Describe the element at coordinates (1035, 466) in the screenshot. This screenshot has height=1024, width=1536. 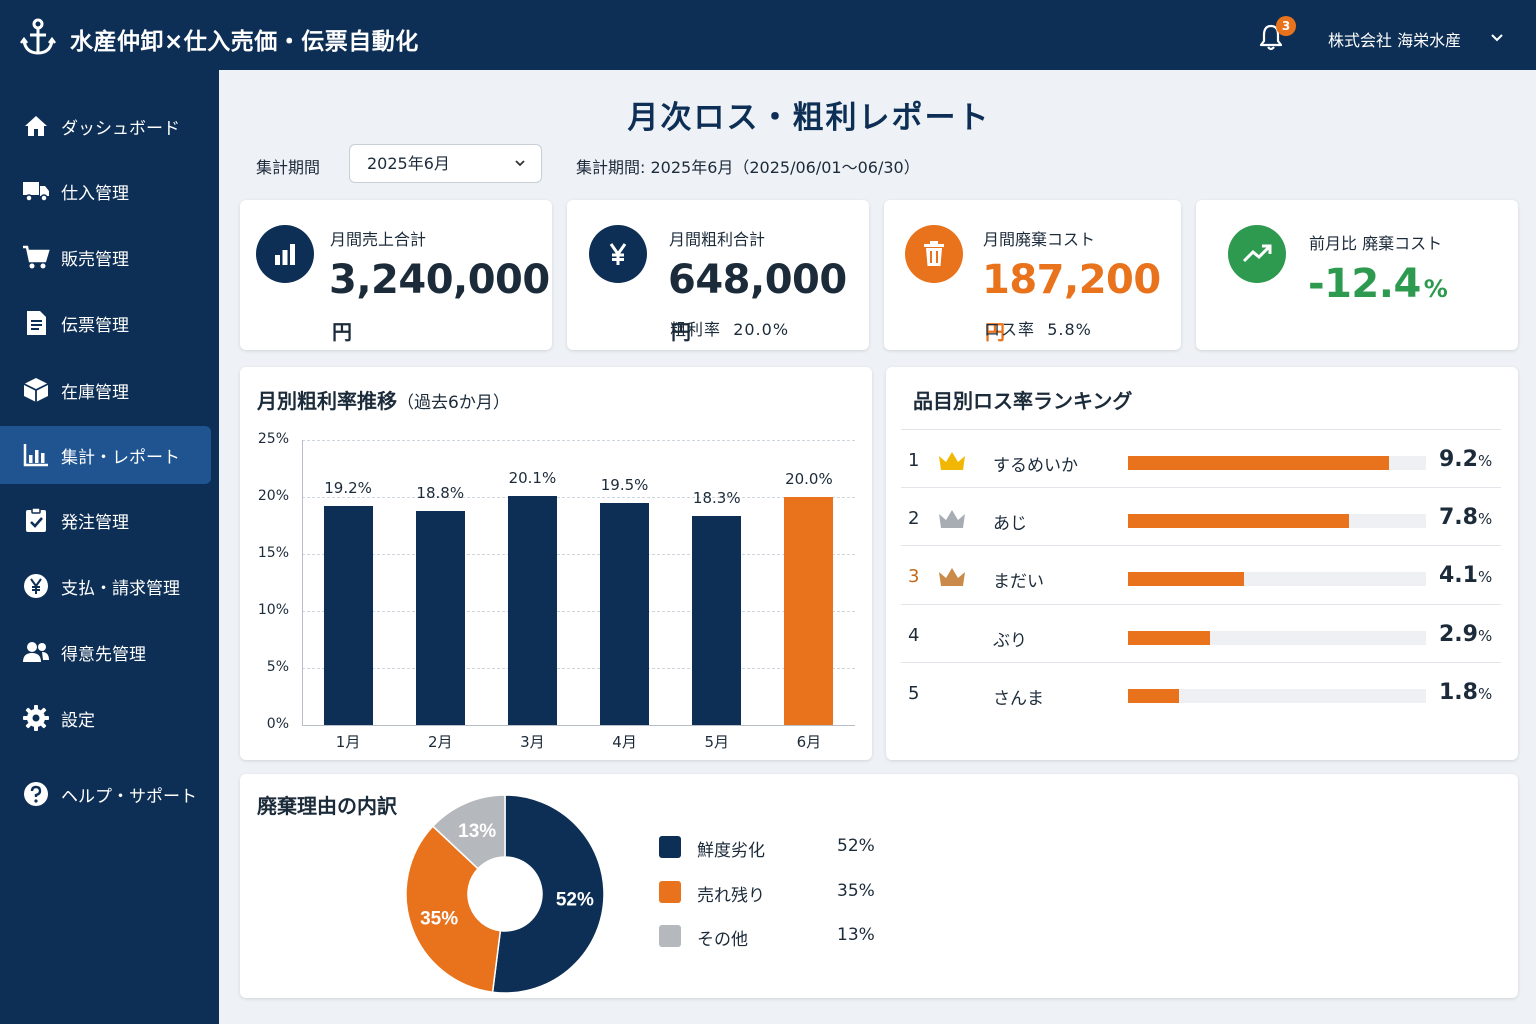
I see `rank-item-name: するめいか` at that location.